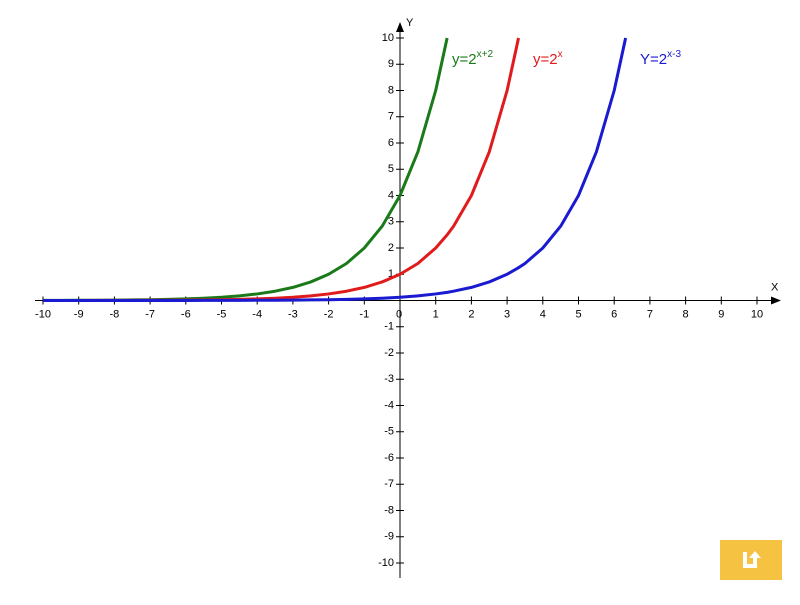 Image resolution: width=800 pixels, height=605 pixels. I want to click on y-arrow, so click(400, 27).